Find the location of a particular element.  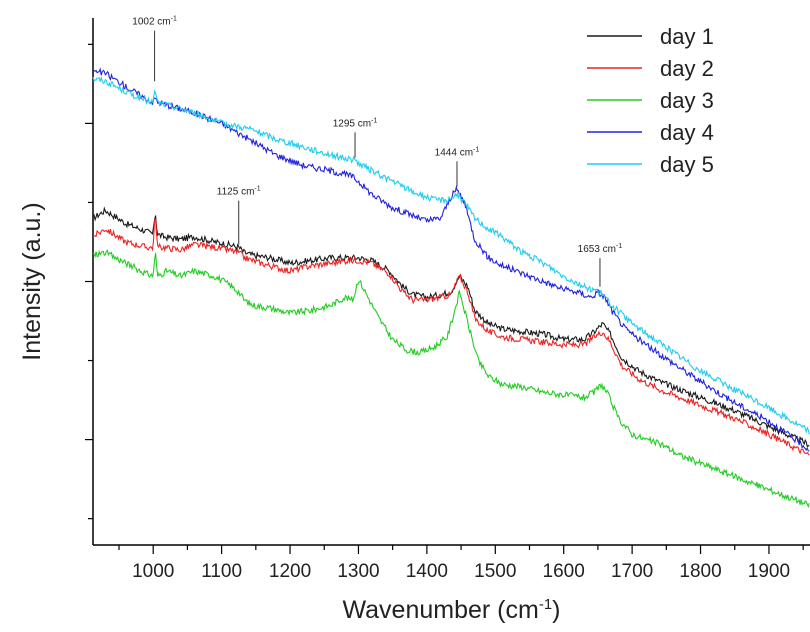

legend-label: day 3 is located at coordinates (687, 100).